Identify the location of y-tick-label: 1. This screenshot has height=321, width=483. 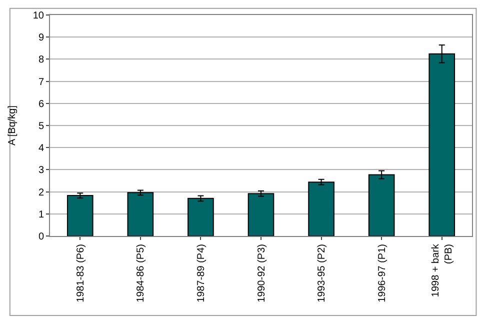
(41, 214).